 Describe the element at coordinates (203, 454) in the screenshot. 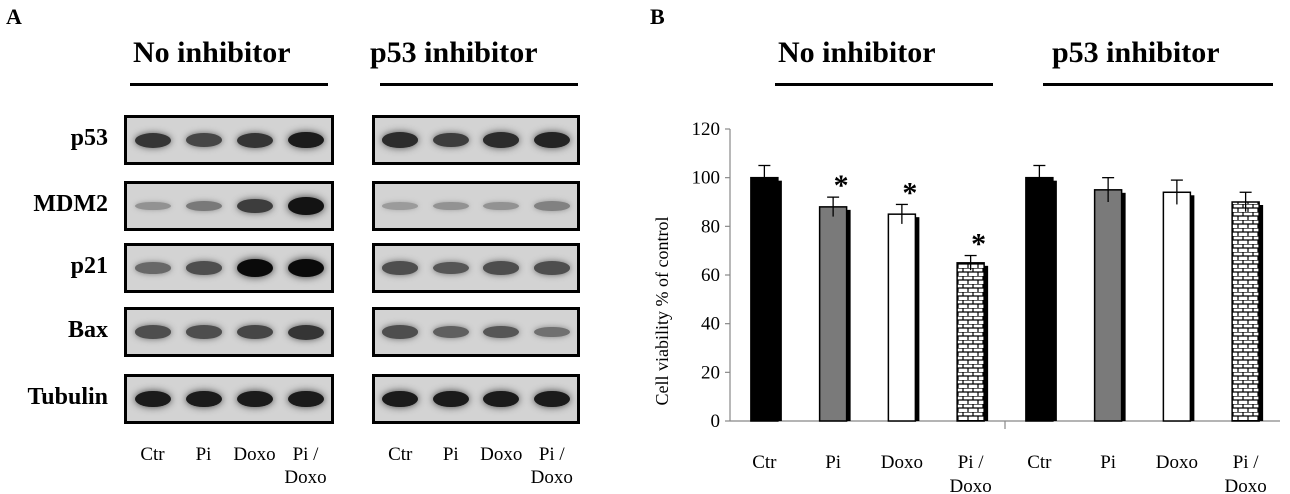

I see `blot-lane-label-no-inhibitor: Pi` at that location.